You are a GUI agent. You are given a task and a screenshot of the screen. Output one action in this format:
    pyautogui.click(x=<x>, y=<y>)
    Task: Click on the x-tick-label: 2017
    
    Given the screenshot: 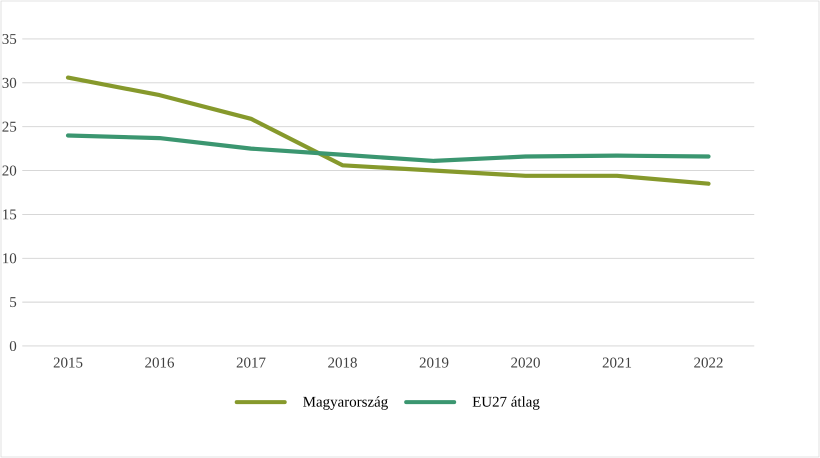 What is the action you would take?
    pyautogui.click(x=251, y=363)
    